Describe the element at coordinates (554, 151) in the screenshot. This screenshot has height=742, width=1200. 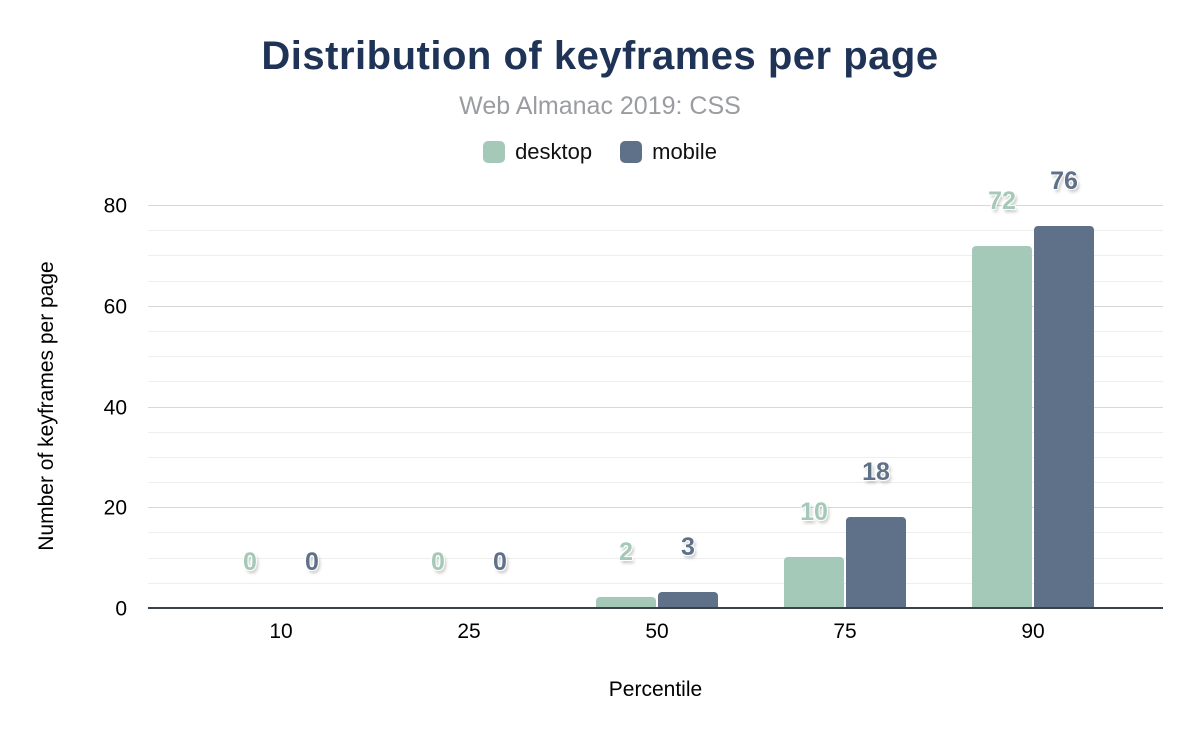
I see `legend-label-desktop: desktop` at that location.